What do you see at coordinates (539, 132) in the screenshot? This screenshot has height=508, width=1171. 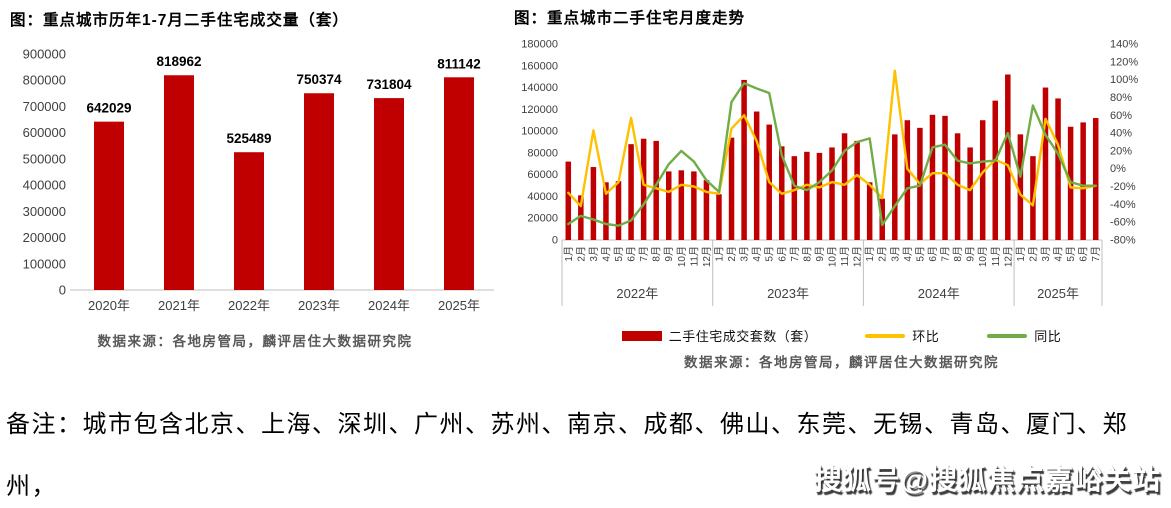 I see `left-y-tick-label: 100000` at bounding box center [539, 132].